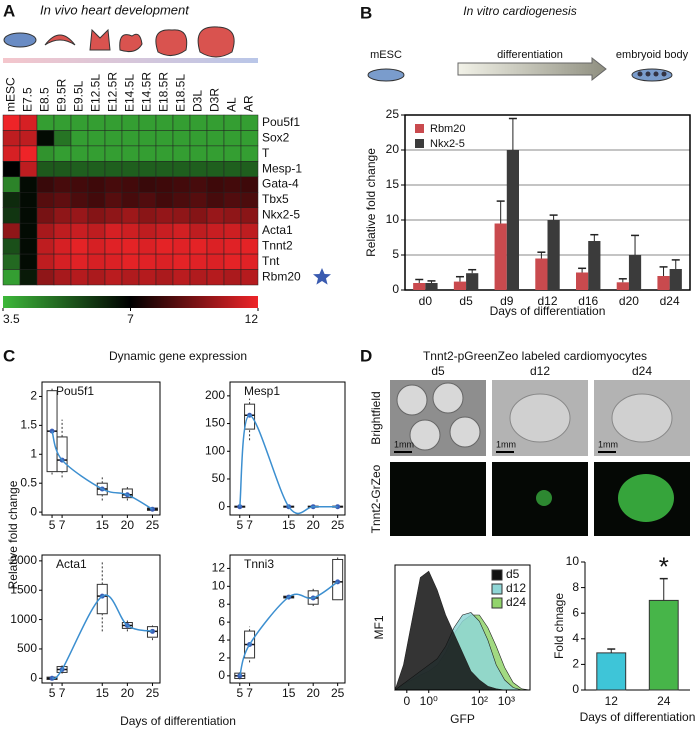  Describe the element at coordinates (215, 423) in the screenshot. I see `y-tick-label: 150` at that location.